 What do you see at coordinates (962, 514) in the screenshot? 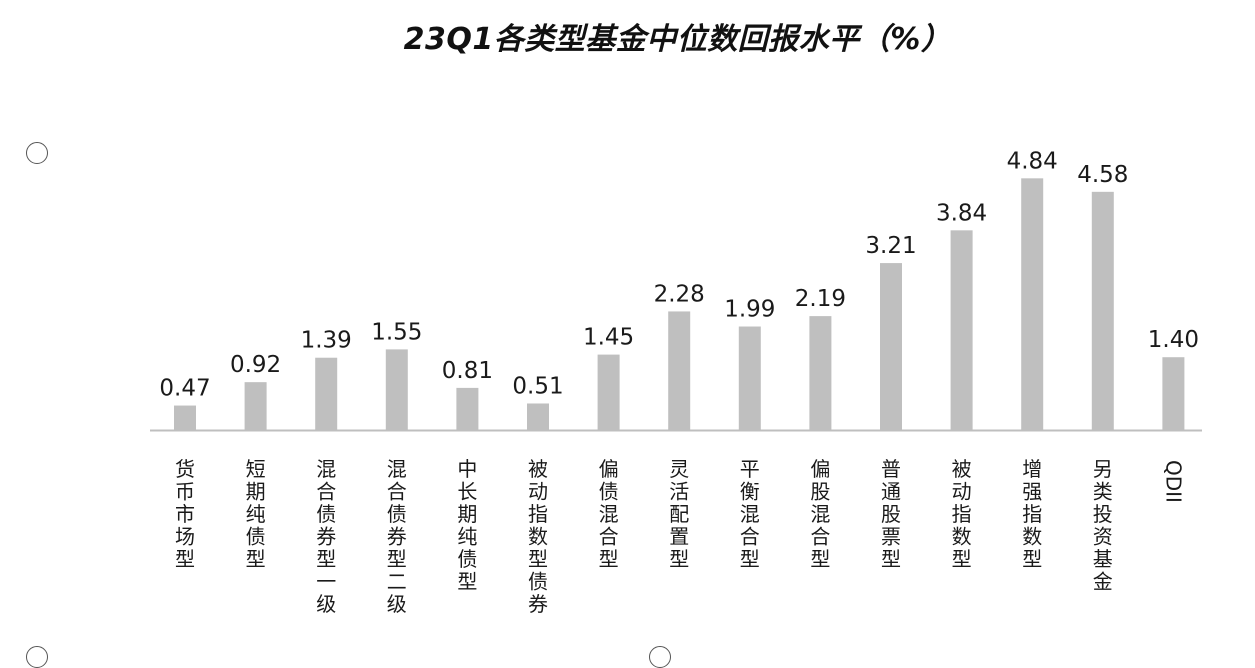
I see `category-label: 被动指数型` at bounding box center [962, 514].